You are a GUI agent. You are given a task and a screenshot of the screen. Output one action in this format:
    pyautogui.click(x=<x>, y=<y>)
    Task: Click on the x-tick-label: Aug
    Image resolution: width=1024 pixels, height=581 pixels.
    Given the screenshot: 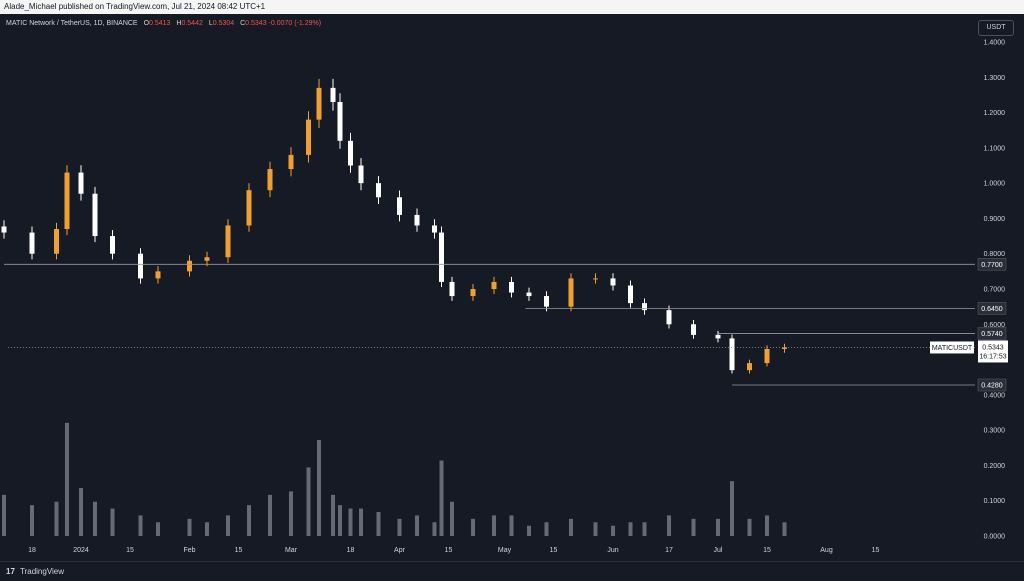 What is the action you would take?
    pyautogui.click(x=826, y=550)
    